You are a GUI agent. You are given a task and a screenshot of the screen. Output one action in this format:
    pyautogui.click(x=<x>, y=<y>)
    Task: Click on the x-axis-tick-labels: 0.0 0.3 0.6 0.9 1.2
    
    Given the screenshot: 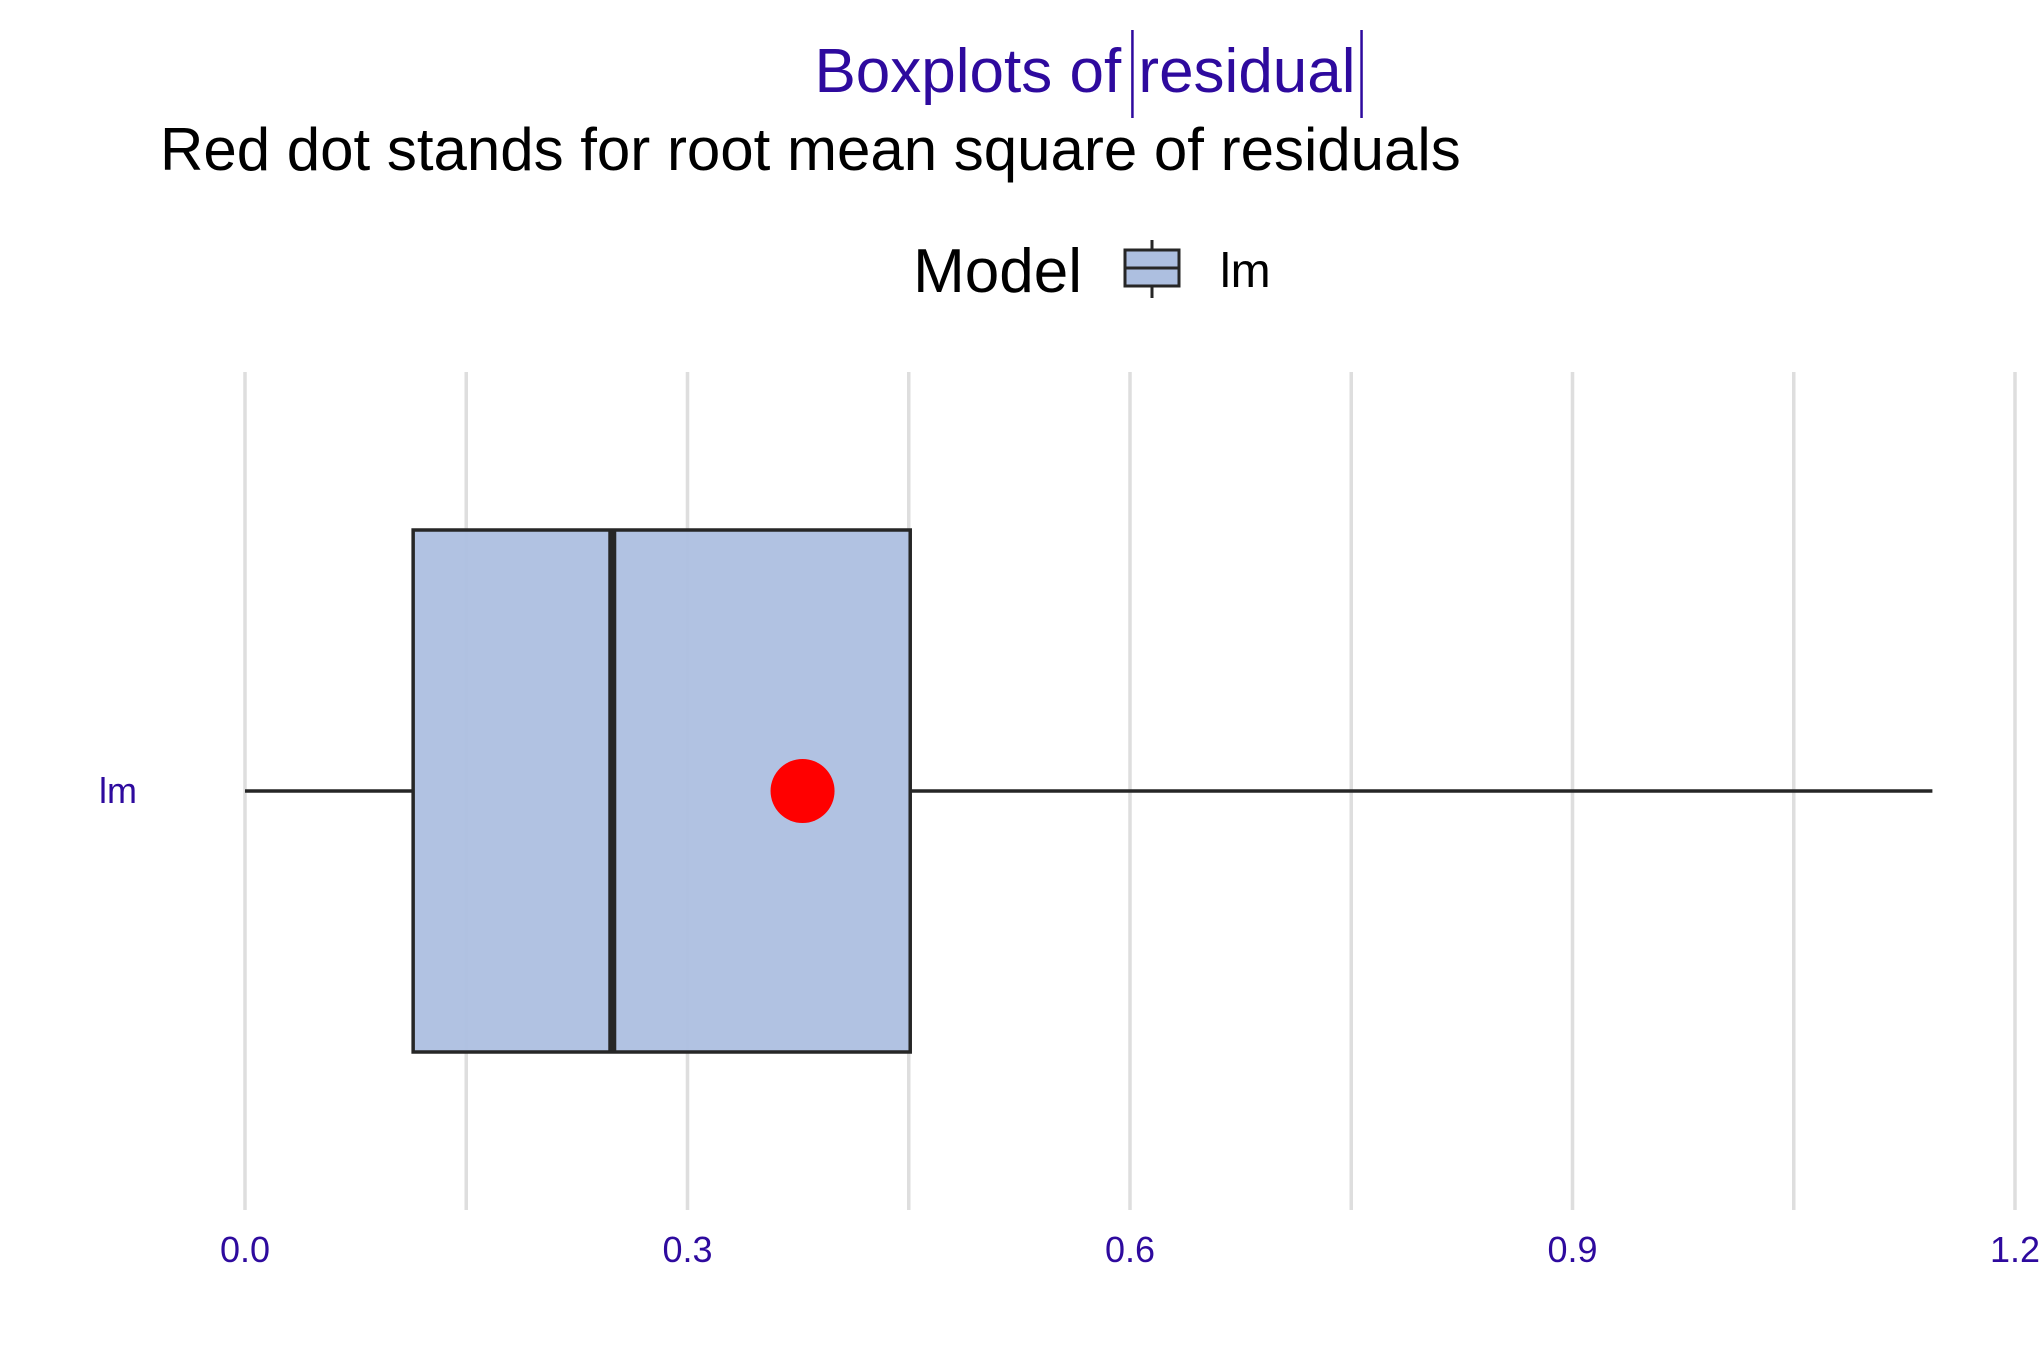 What is the action you would take?
    pyautogui.click(x=1130, y=1249)
    